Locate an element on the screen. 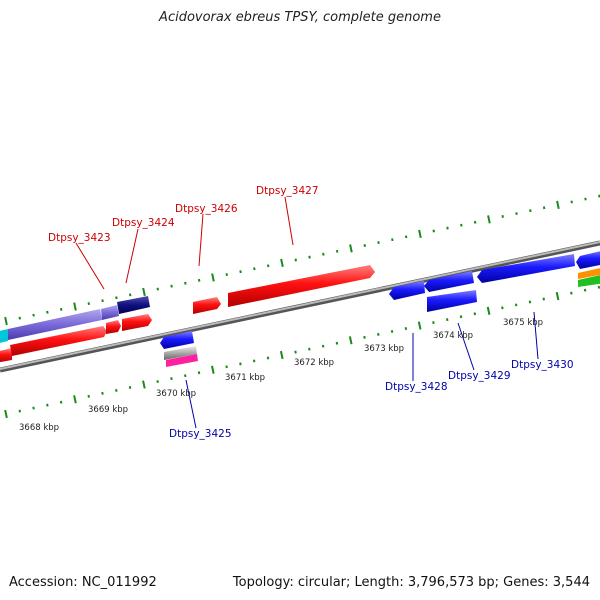 The image size is (600, 600). gene-label-dtpsy-3423: Dtpsy_3423 is located at coordinates (79, 238).